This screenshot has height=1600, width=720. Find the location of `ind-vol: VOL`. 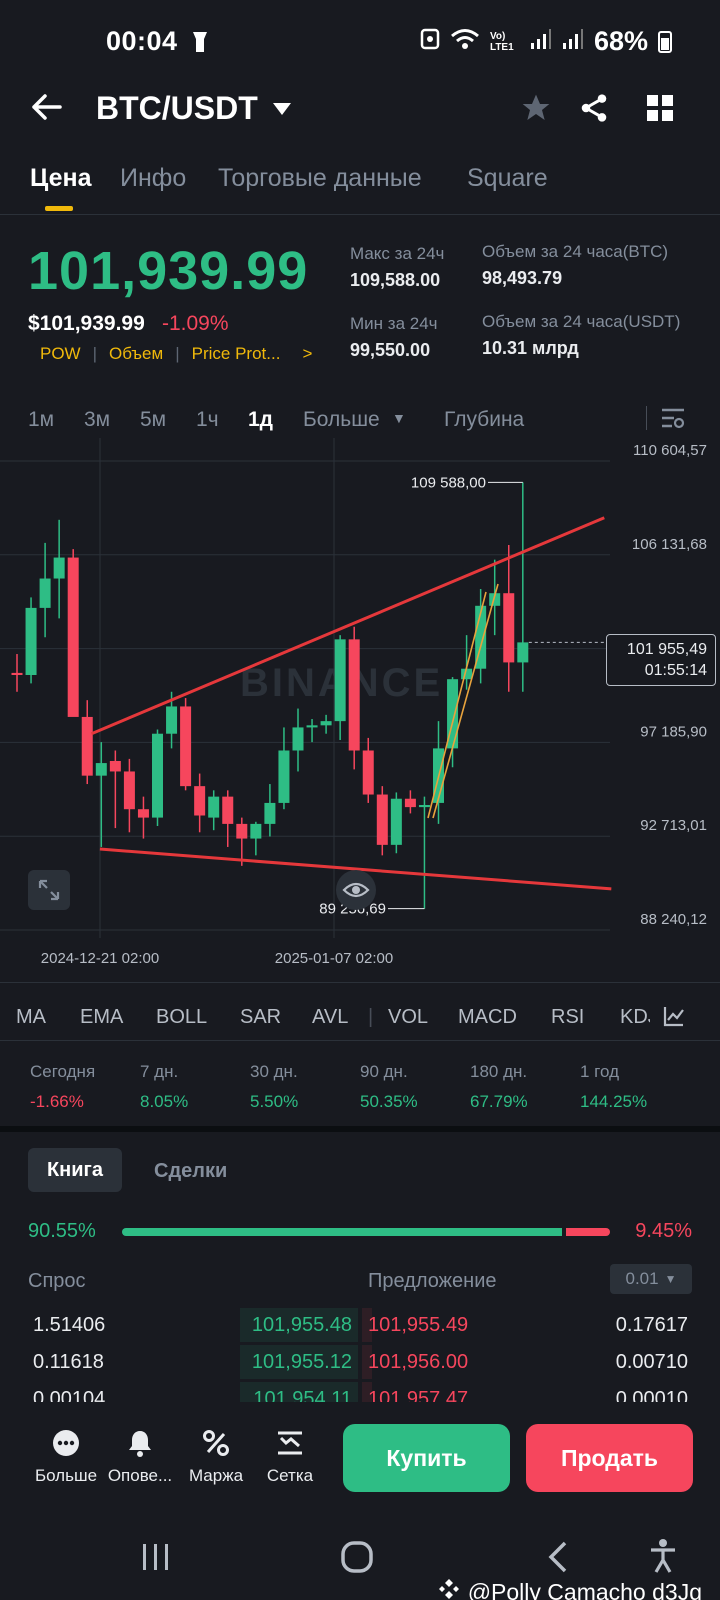

ind-vol: VOL is located at coordinates (408, 1017).